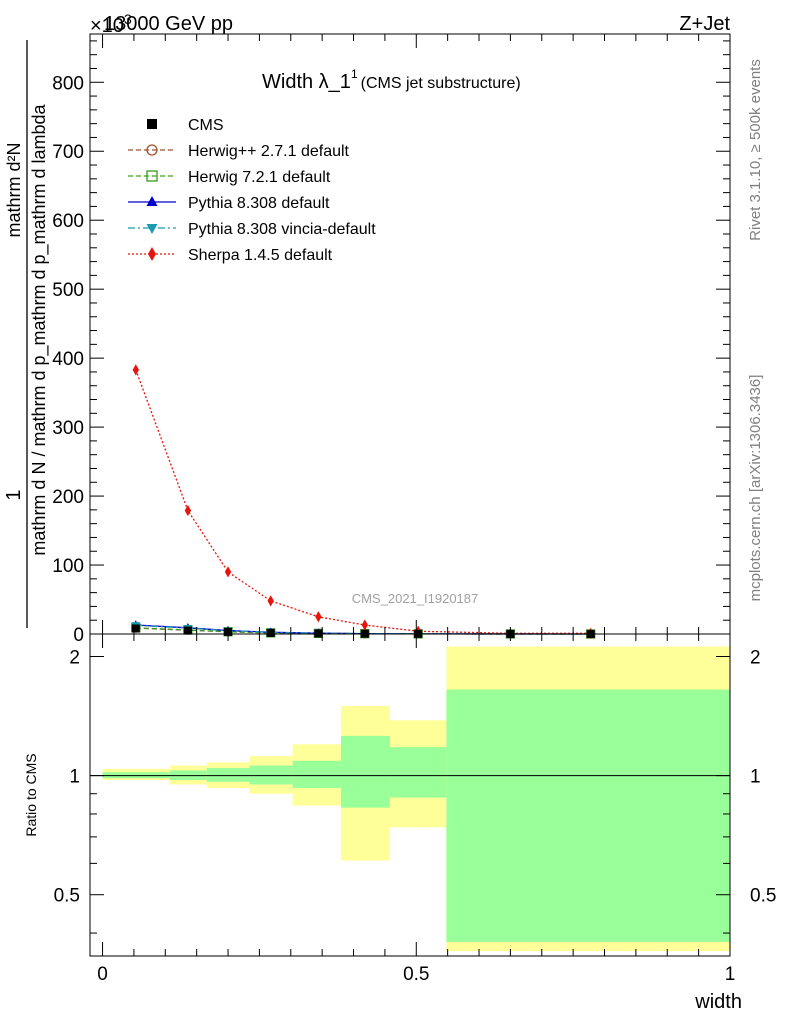 The height and width of the screenshot is (1024, 786). What do you see at coordinates (755, 150) in the screenshot?
I see `rivet-version: Rivet 3.1.10, ≥ 500k events` at bounding box center [755, 150].